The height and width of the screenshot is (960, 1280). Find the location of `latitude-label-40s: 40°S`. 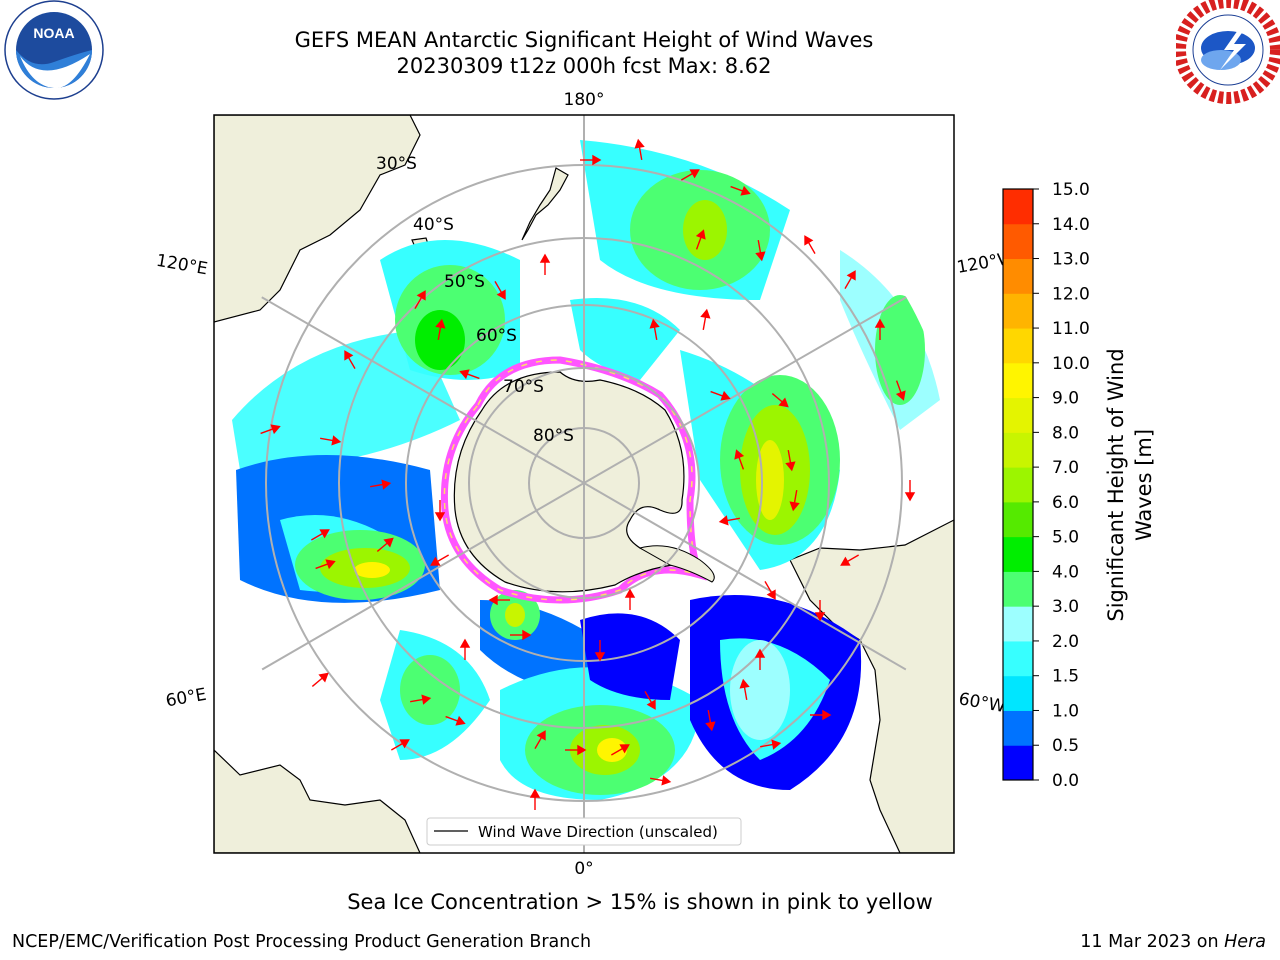

latitude-label-40s: 40°S is located at coordinates (433, 225).